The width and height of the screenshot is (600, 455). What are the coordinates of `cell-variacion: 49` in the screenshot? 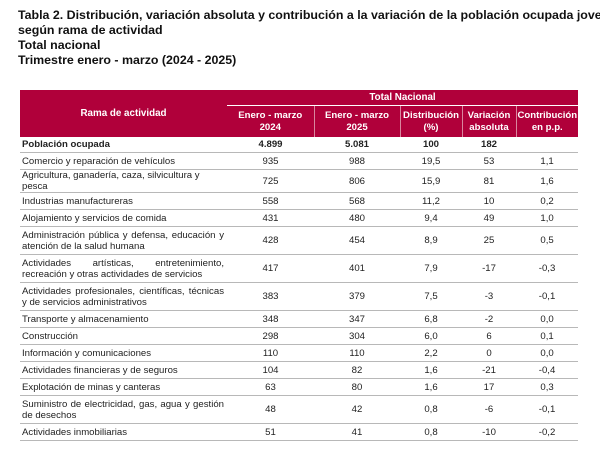 It's located at (489, 218).